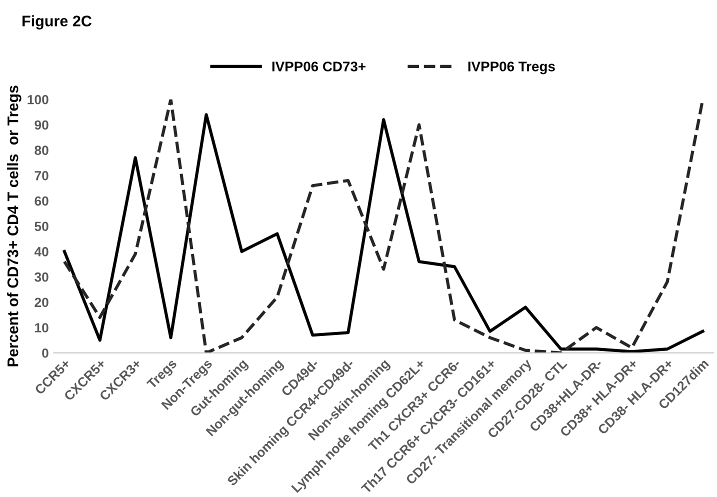  What do you see at coordinates (41, 125) in the screenshot?
I see `y-tick-label: 90` at bounding box center [41, 125].